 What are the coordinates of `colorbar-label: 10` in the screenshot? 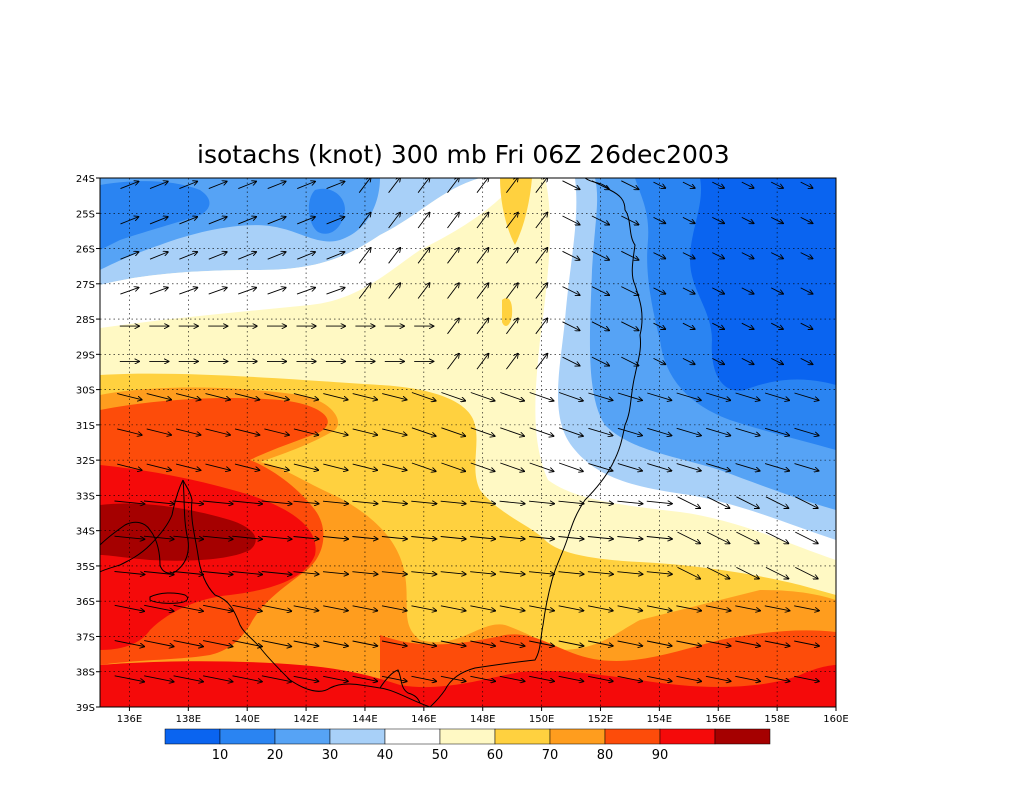 It's located at (220, 755).